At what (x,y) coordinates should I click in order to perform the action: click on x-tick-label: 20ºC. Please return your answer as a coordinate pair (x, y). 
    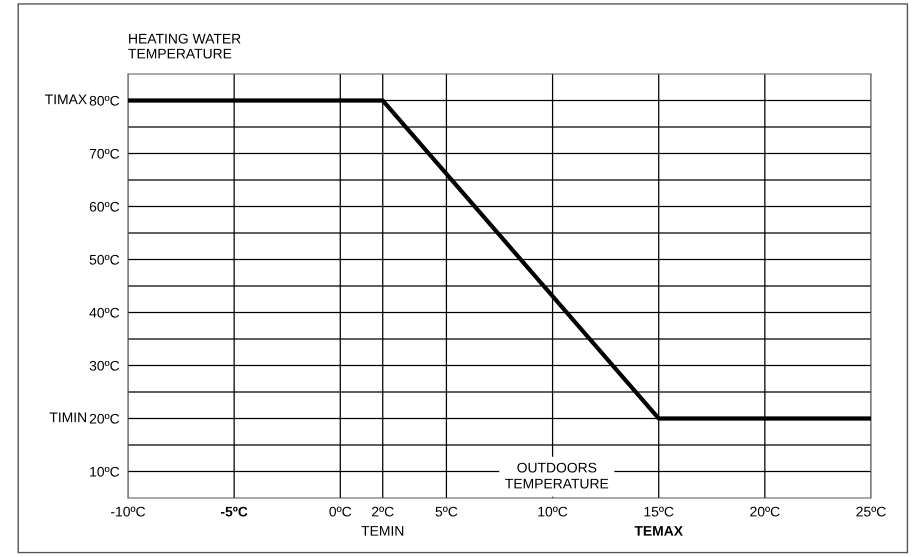
    Looking at the image, I should click on (765, 511).